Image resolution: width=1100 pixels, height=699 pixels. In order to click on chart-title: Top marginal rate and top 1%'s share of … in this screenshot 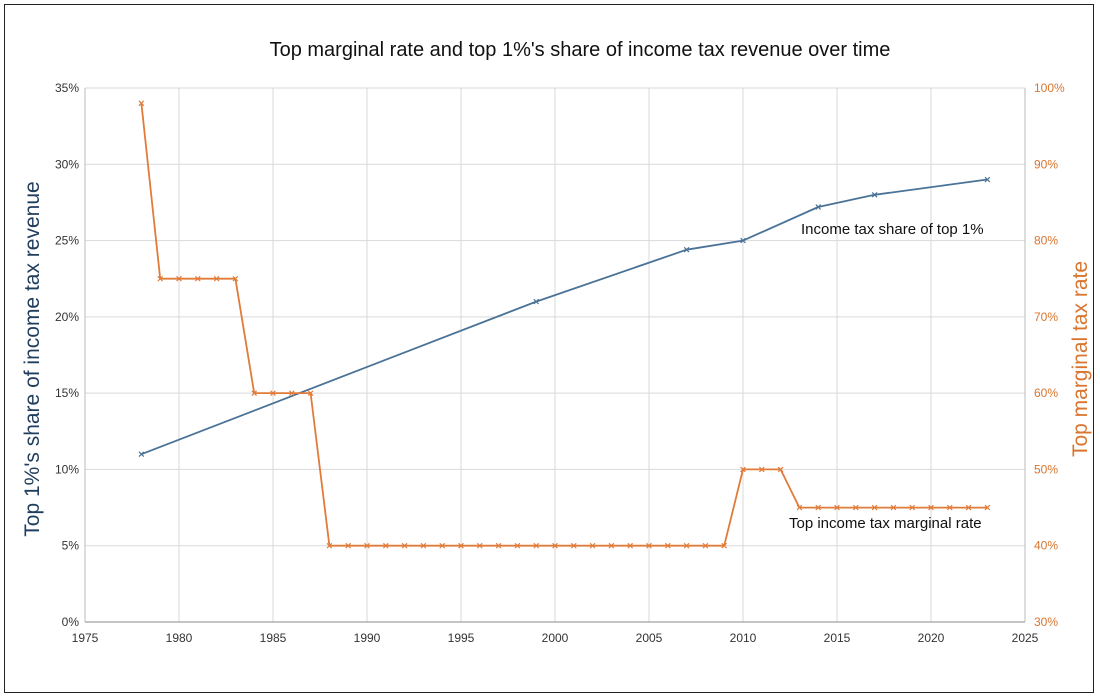, I will do `click(580, 50)`.